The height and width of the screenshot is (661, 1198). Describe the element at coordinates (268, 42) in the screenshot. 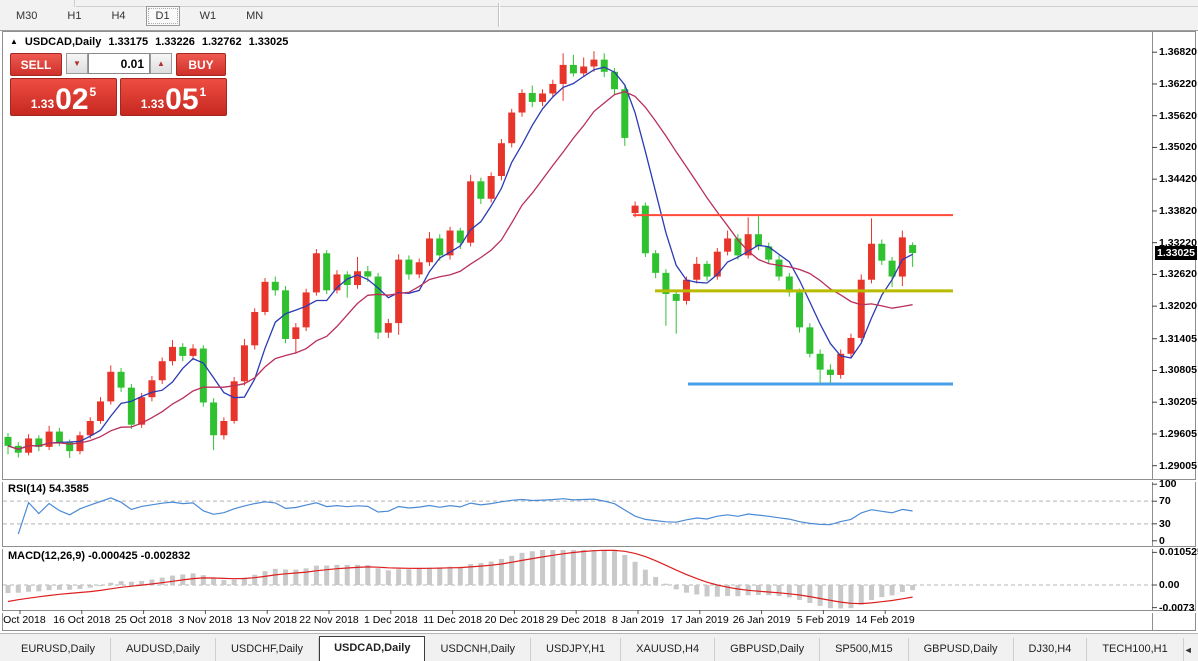

I see `ohlc-close: 1.33025` at that location.